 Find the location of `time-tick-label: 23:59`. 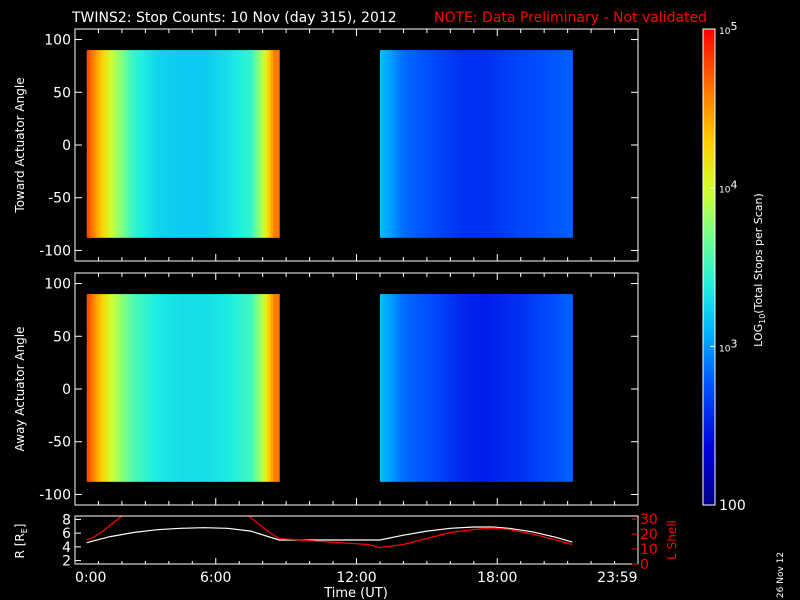

time-tick-label: 23:59 is located at coordinates (617, 578).